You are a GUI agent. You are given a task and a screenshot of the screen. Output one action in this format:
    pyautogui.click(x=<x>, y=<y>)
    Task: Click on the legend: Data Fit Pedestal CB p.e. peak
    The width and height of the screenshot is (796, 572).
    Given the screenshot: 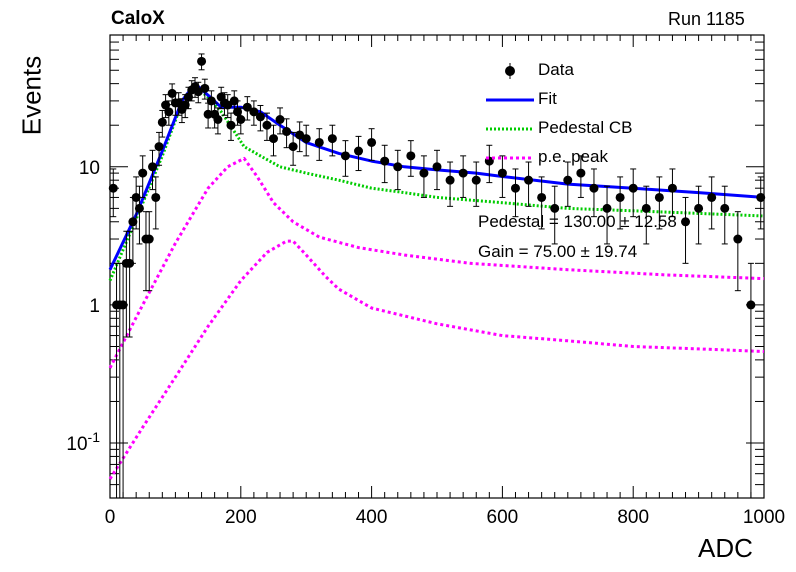 What is the action you would take?
    pyautogui.click(x=558, y=117)
    